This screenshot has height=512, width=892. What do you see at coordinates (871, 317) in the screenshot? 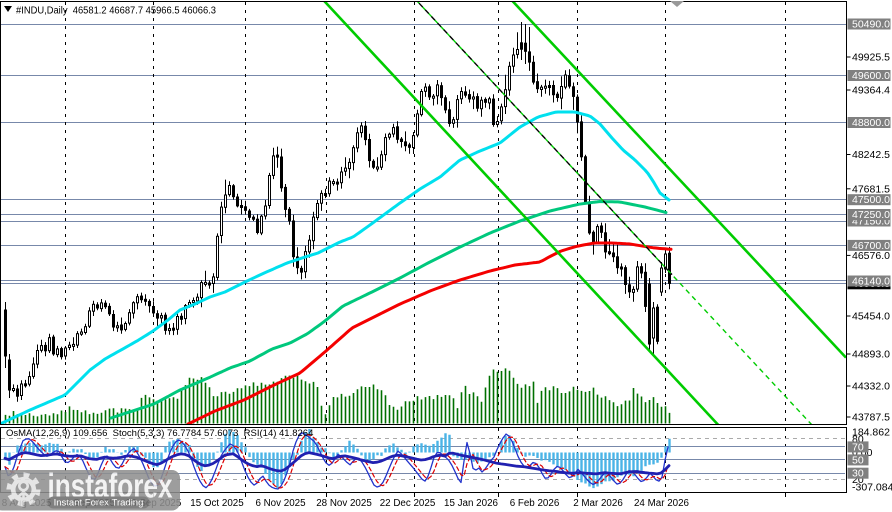
I see `svg-text: 45454.0` at bounding box center [871, 317].